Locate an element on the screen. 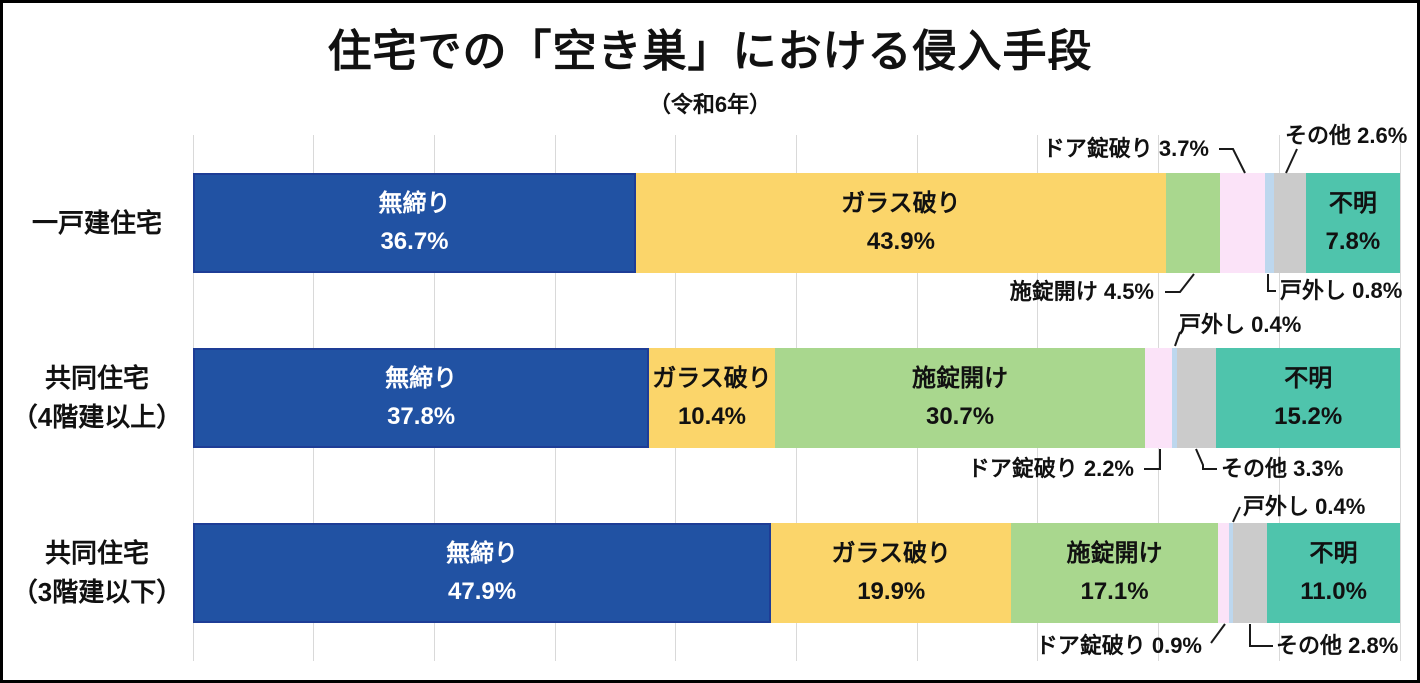  segment-unlocked: 無締り 47.9% is located at coordinates (482, 573).